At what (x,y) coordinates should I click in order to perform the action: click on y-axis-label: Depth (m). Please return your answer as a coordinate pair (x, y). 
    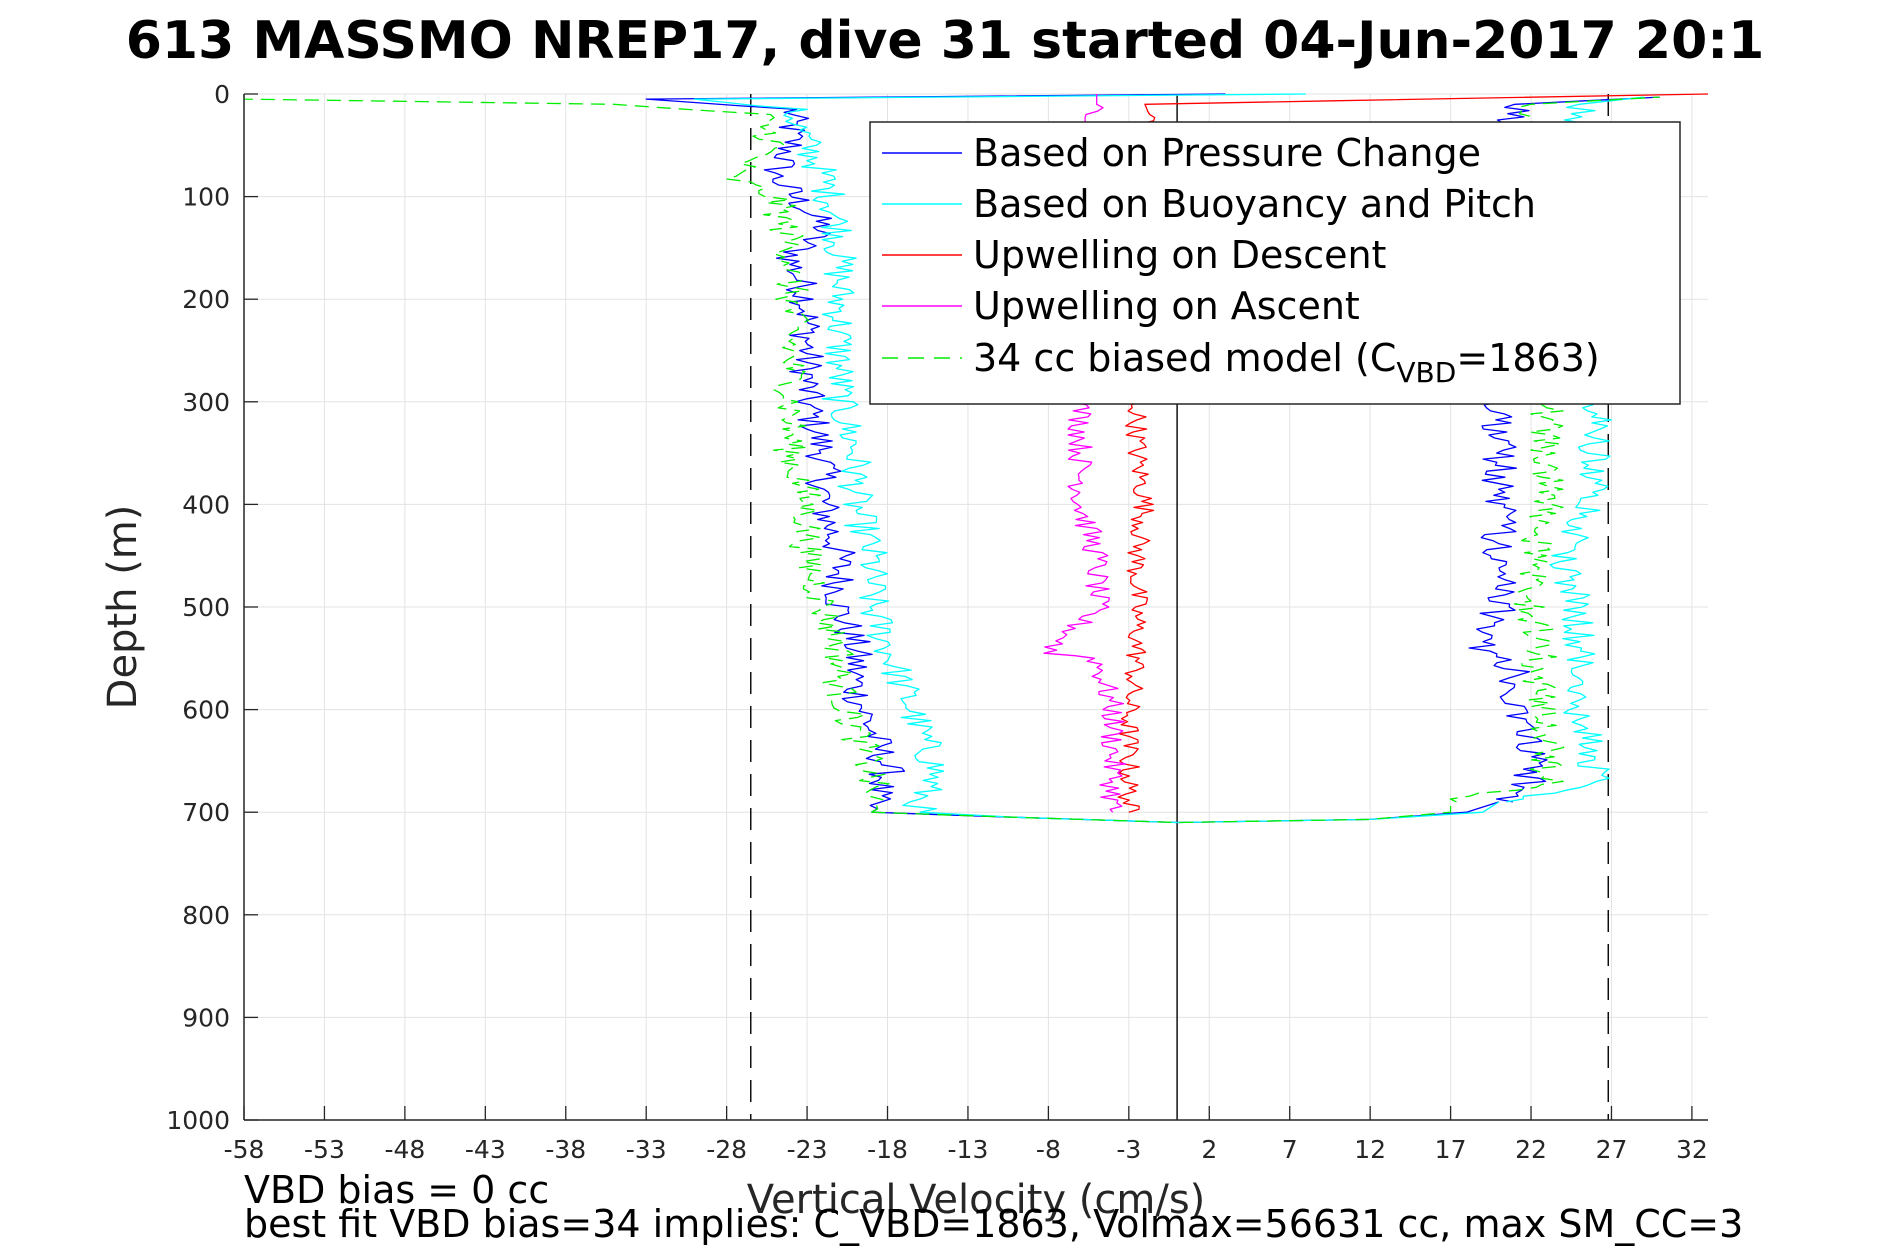
    Looking at the image, I should click on (123, 607).